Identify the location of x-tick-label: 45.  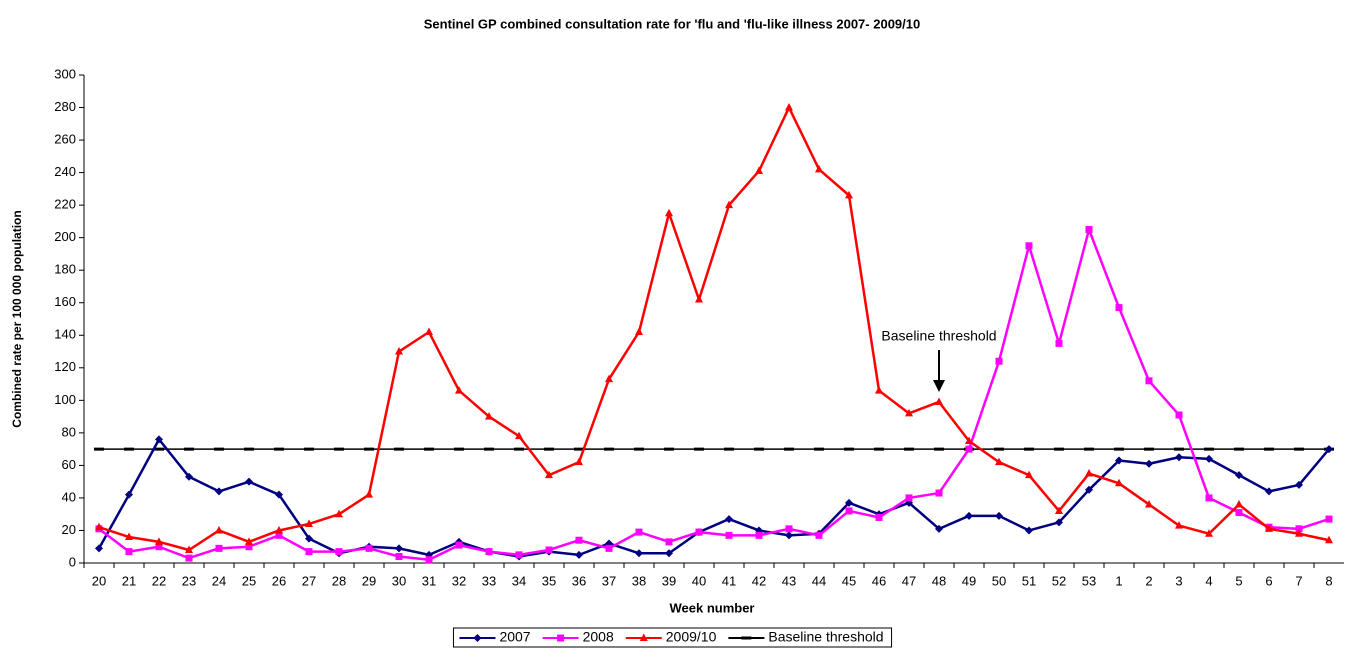
(849, 580).